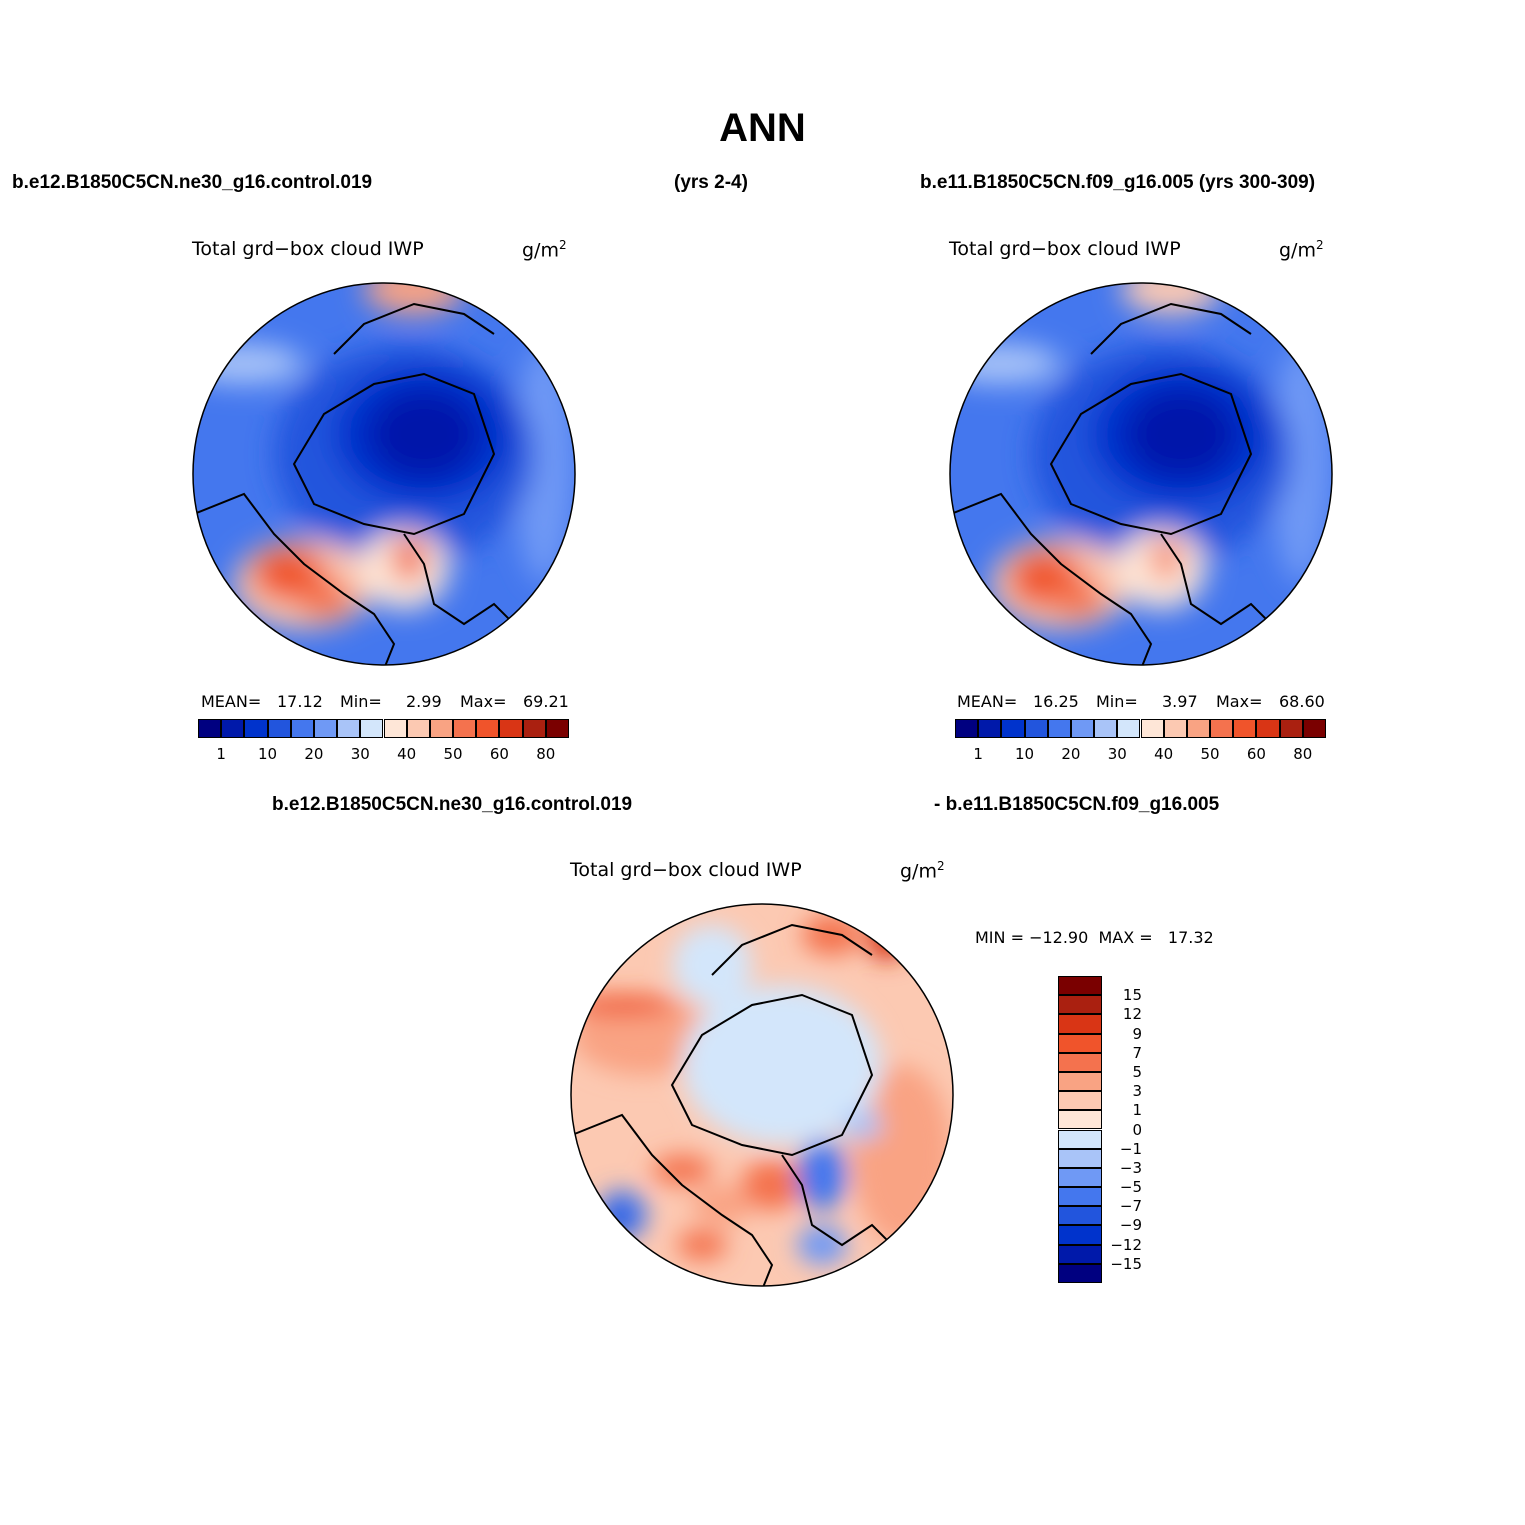 Image resolution: width=1525 pixels, height=1525 pixels. I want to click on colorbar-panel1-tick-label: 50, so click(453, 754).